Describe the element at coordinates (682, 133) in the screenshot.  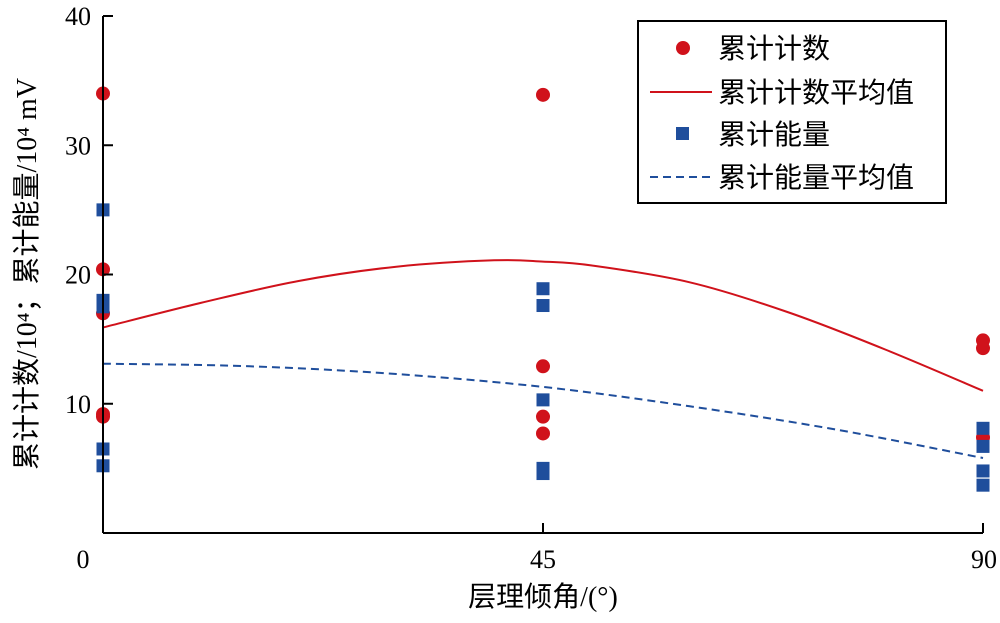
I see `legend-marker-energy` at that location.